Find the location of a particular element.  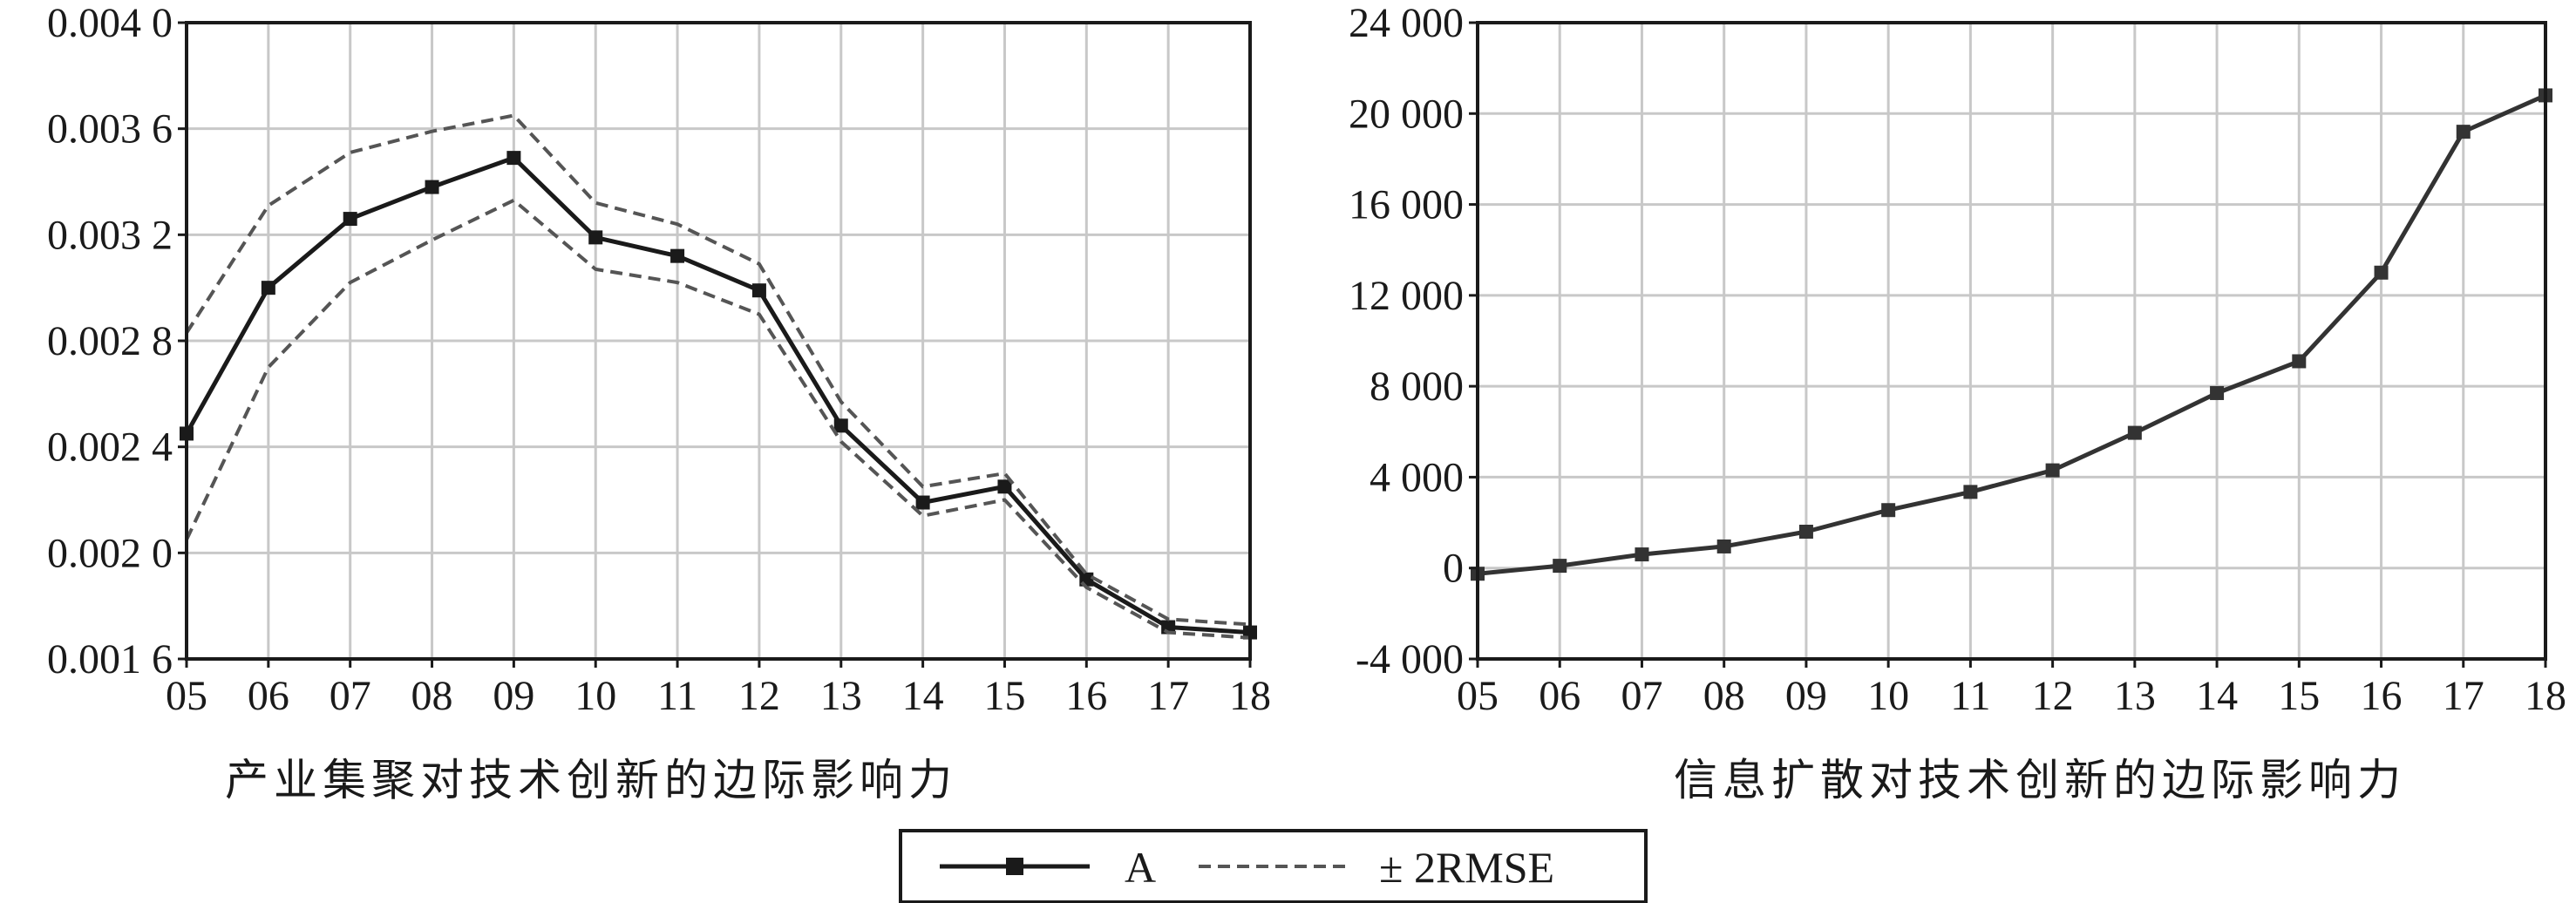

y-tick-label: 12 000 is located at coordinates (1406, 296).